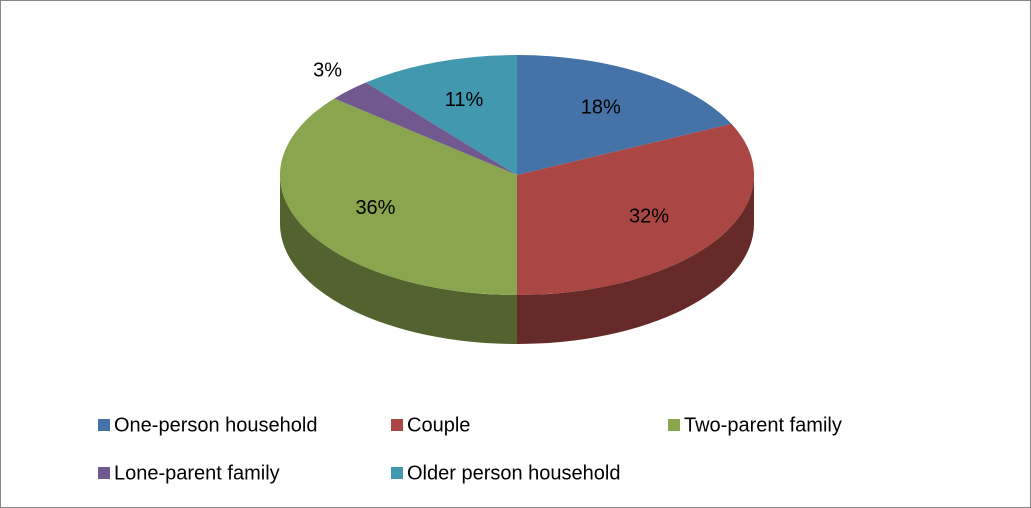 This screenshot has width=1031, height=508. Describe the element at coordinates (464, 100) in the screenshot. I see `data-label: 11%` at that location.